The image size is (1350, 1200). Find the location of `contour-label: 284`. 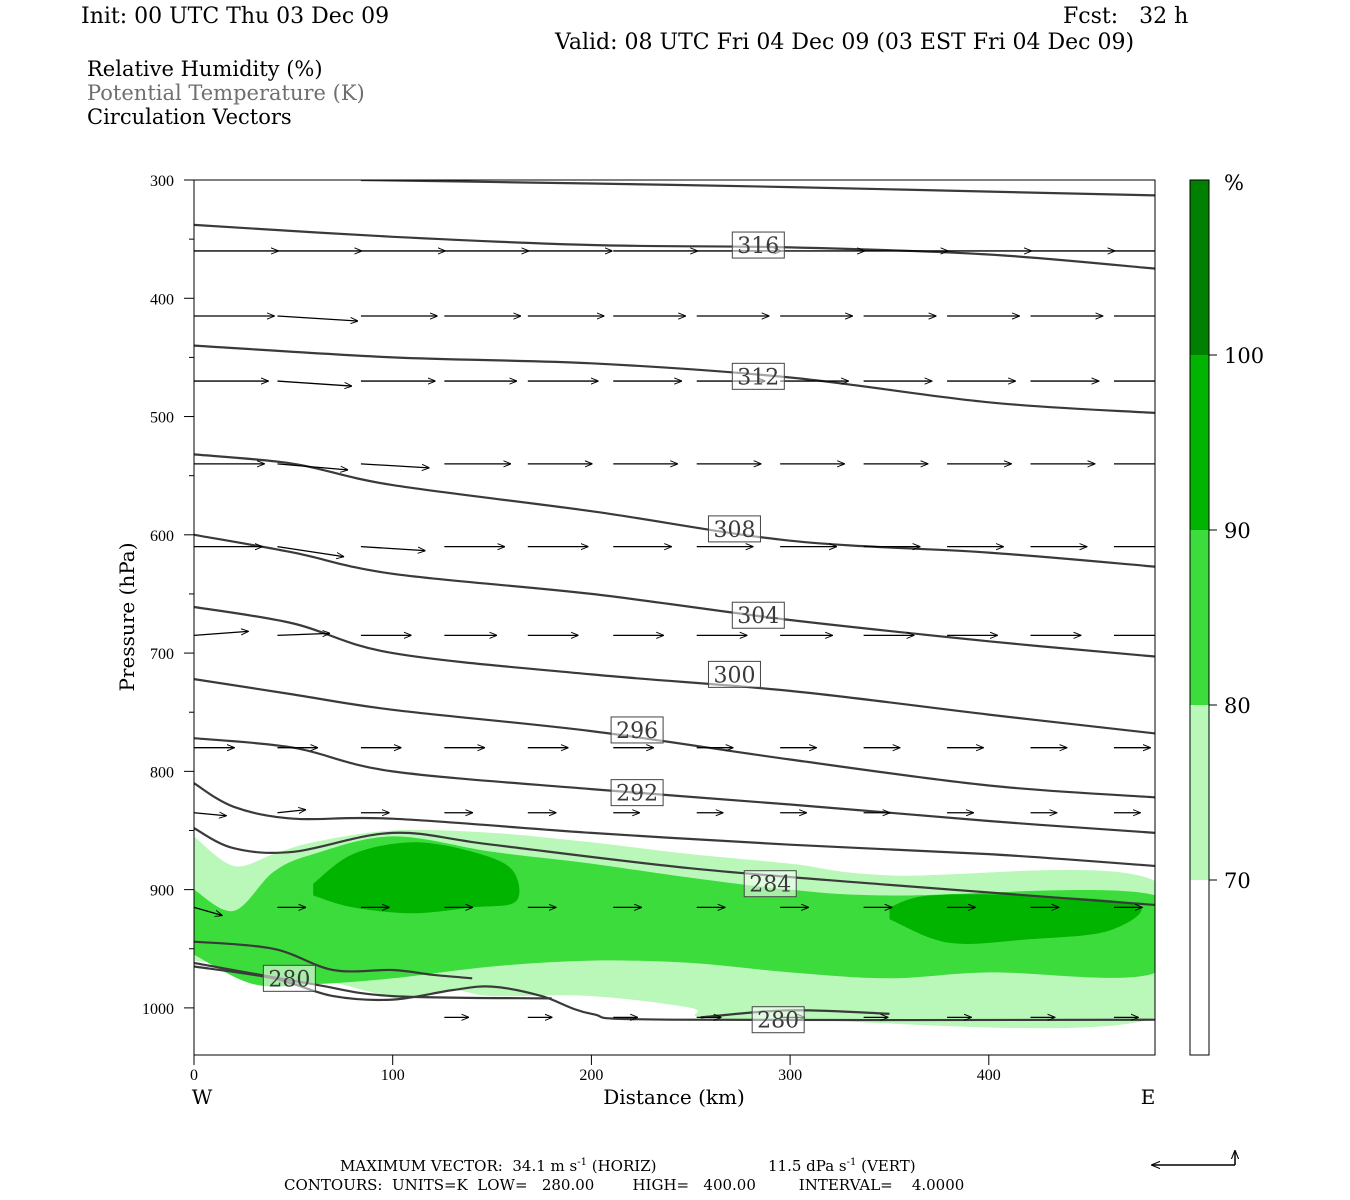

contour-label: 284 is located at coordinates (770, 885).